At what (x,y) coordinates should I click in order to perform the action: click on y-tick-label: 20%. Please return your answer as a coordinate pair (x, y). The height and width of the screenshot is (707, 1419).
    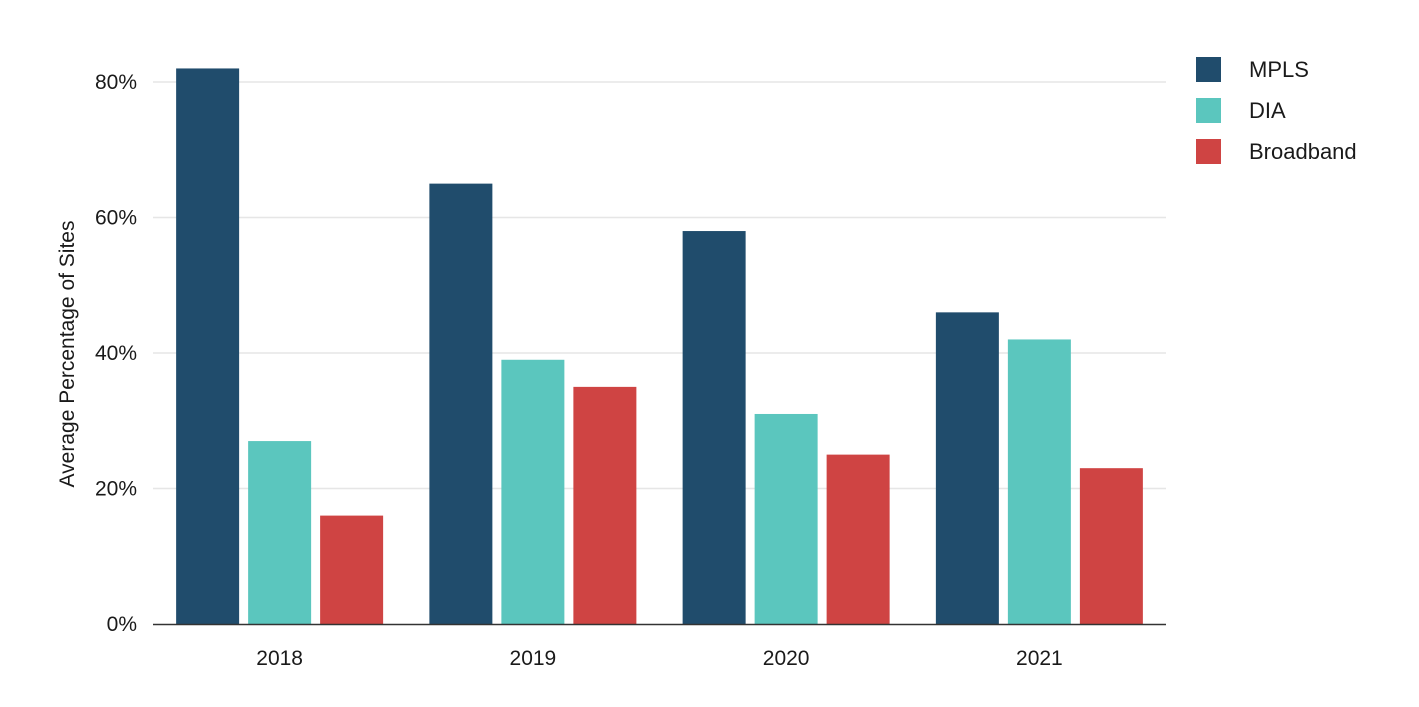
    Looking at the image, I should click on (116, 489).